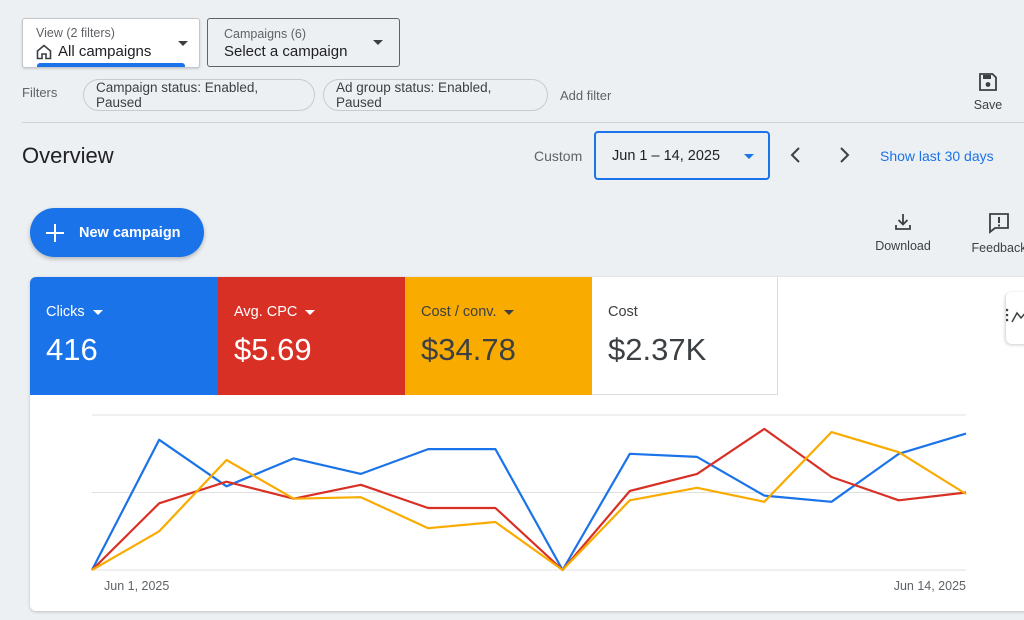 This screenshot has width=1024, height=620. I want to click on view-selector: View (2 filters) All campaigns, so click(111, 43).